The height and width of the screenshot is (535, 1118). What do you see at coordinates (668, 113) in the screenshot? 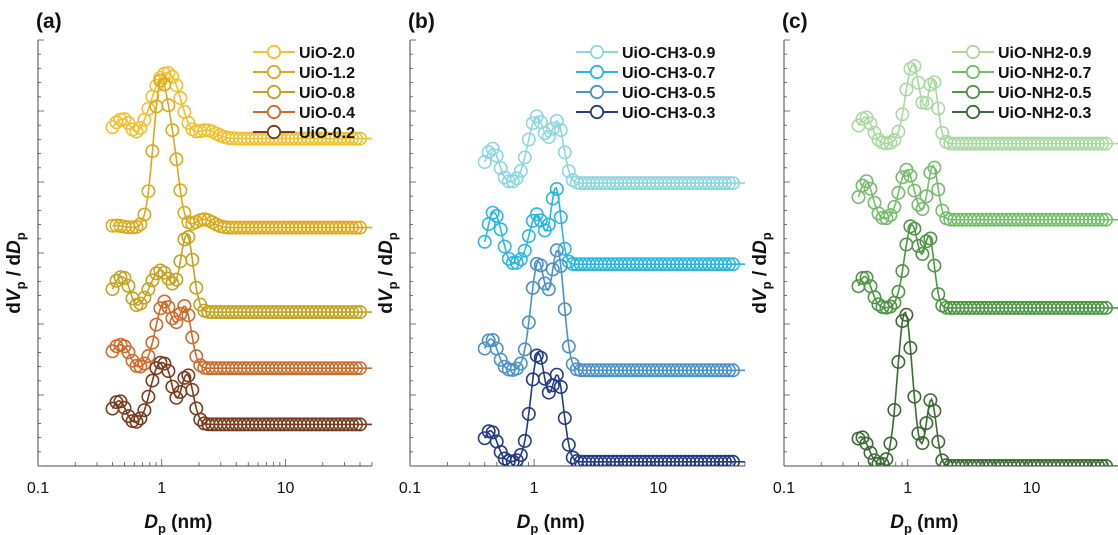
I see `legend-label: UiO-CH3-0.3` at bounding box center [668, 113].